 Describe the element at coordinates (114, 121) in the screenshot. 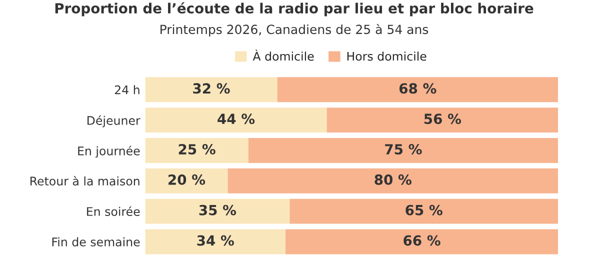

I see `y-tick-label: Déjeuner` at that location.